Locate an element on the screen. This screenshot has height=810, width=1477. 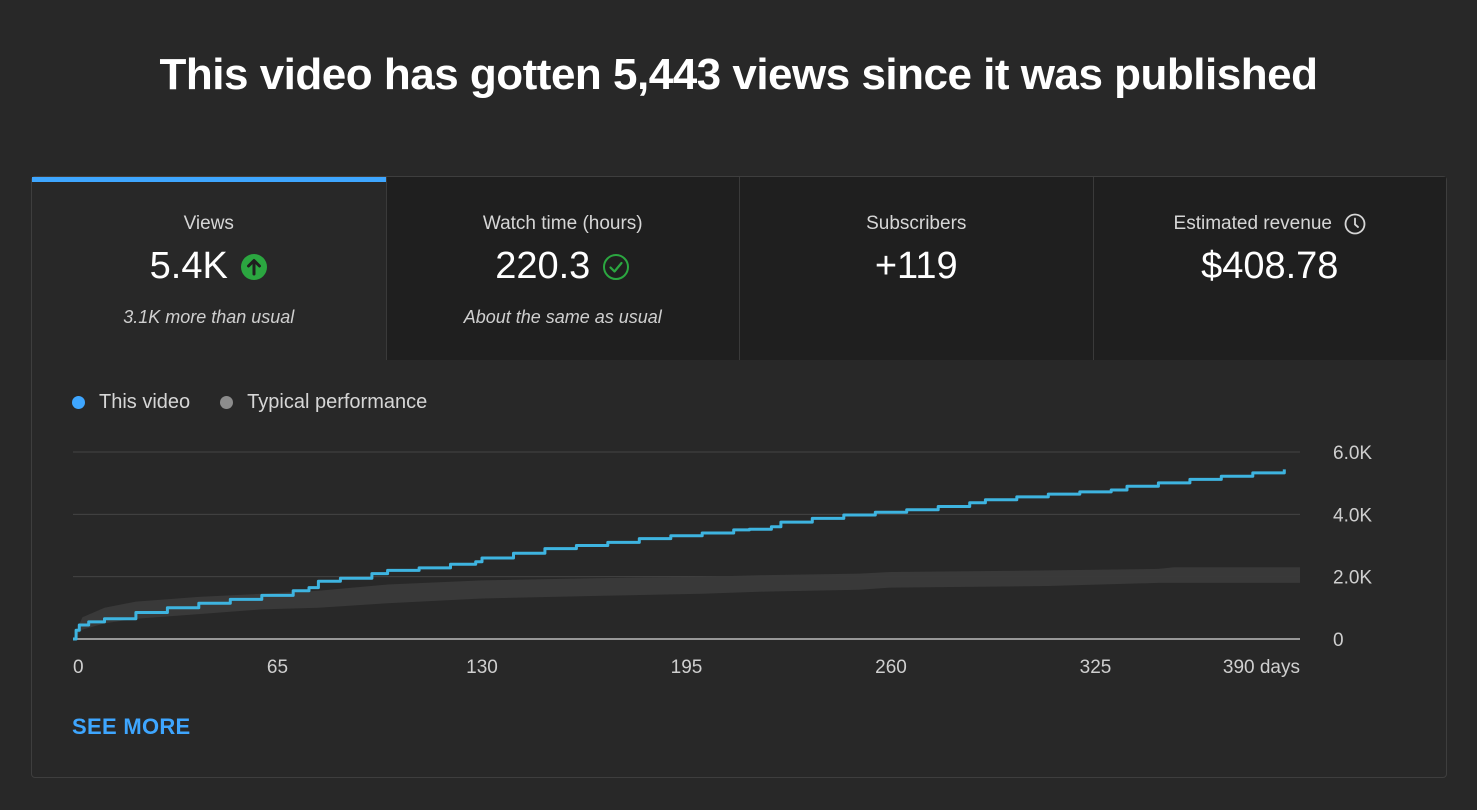
y-tick-label: 0 is located at coordinates (1338, 640).